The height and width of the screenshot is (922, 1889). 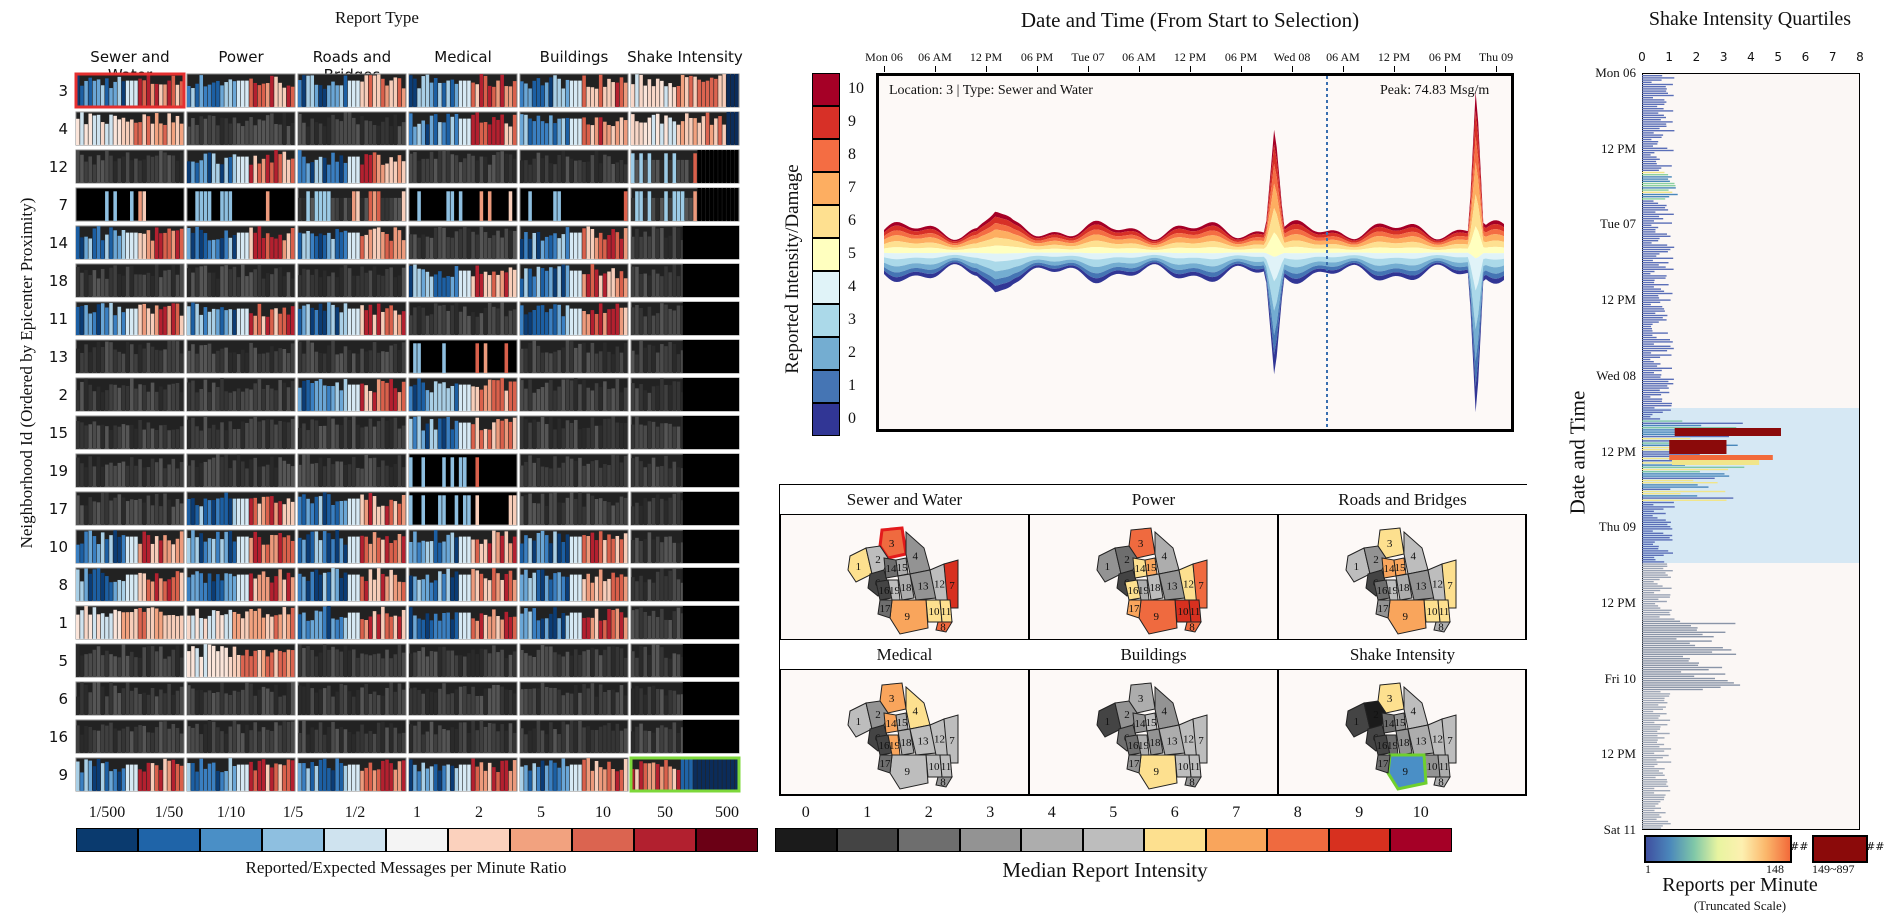 I want to click on row-label-4: 4, so click(x=63, y=129).